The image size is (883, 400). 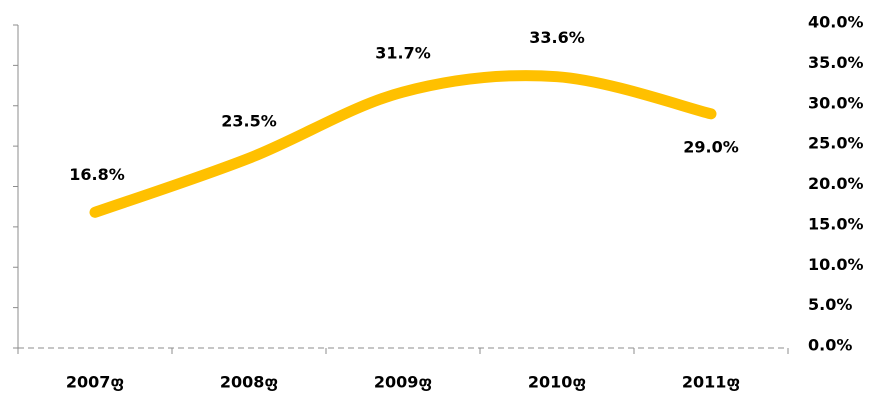 I want to click on y-tick-label: 25.0%, so click(x=836, y=143).